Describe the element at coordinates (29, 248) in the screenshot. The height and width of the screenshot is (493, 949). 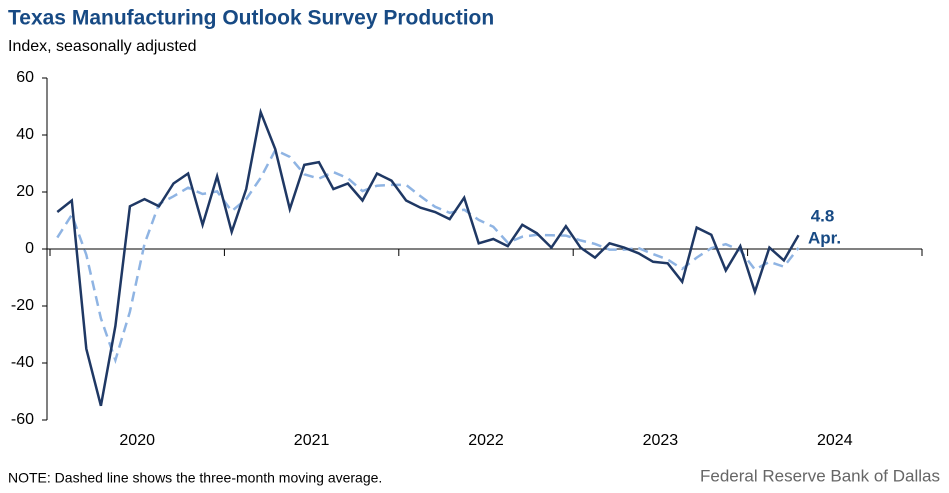
I see `y-tick-label: 0` at that location.